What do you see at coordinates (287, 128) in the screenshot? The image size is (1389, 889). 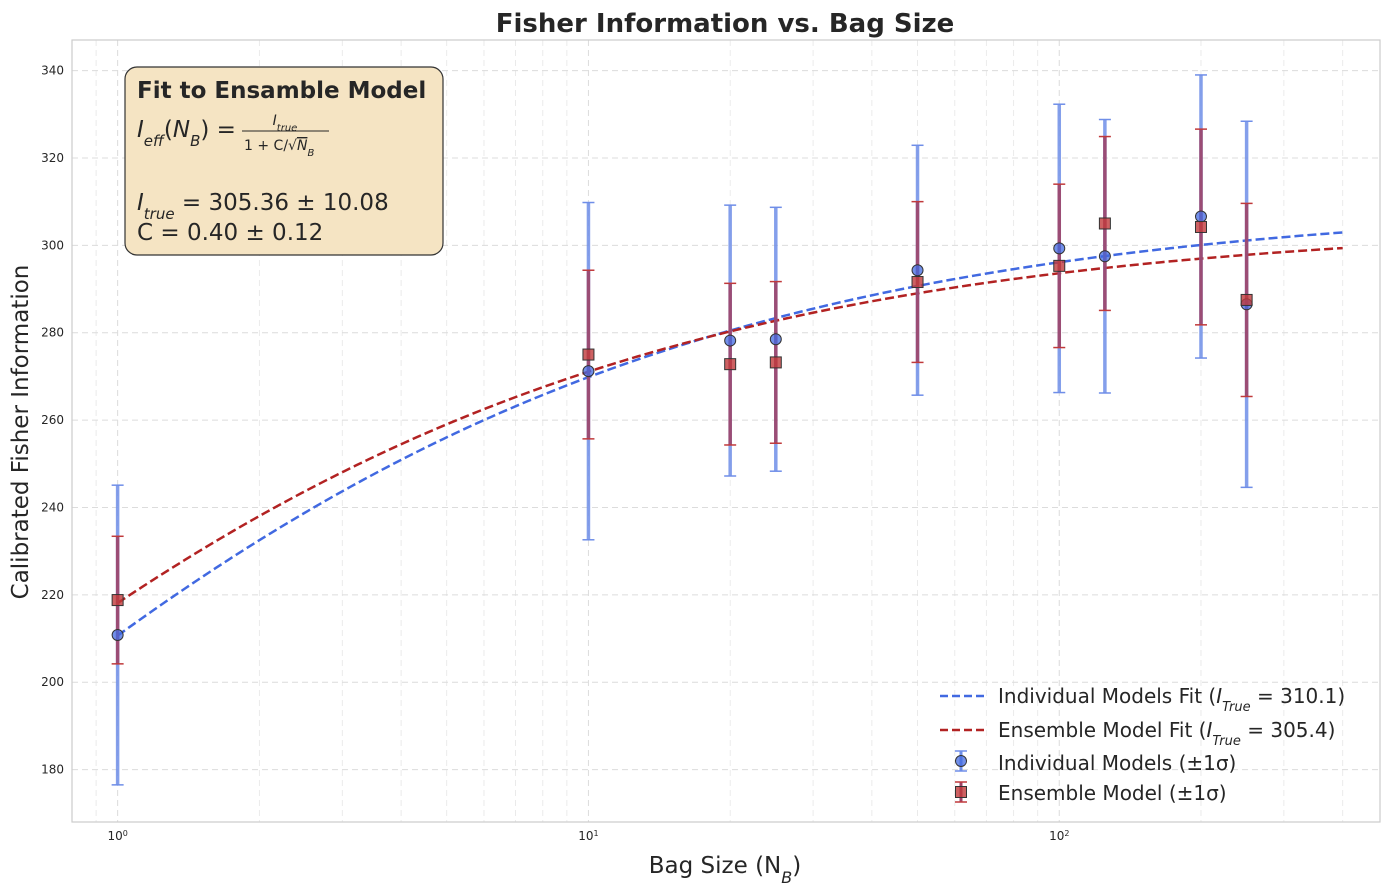 I see `formula-num-subscript: true` at bounding box center [287, 128].